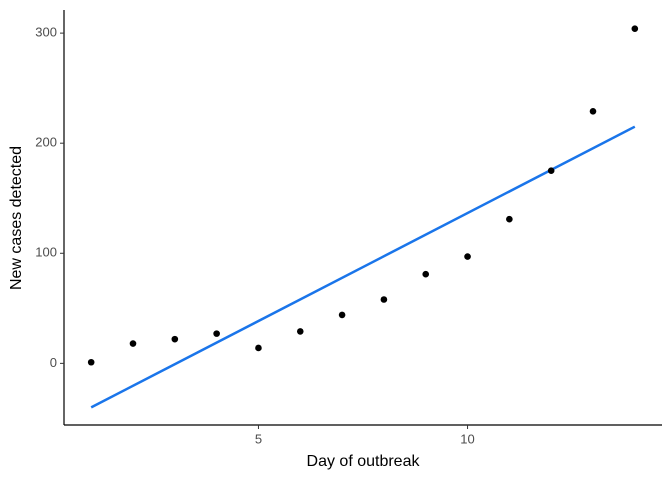  Describe the element at coordinates (46, 142) in the screenshot. I see `y-tick-label: 200` at that location.